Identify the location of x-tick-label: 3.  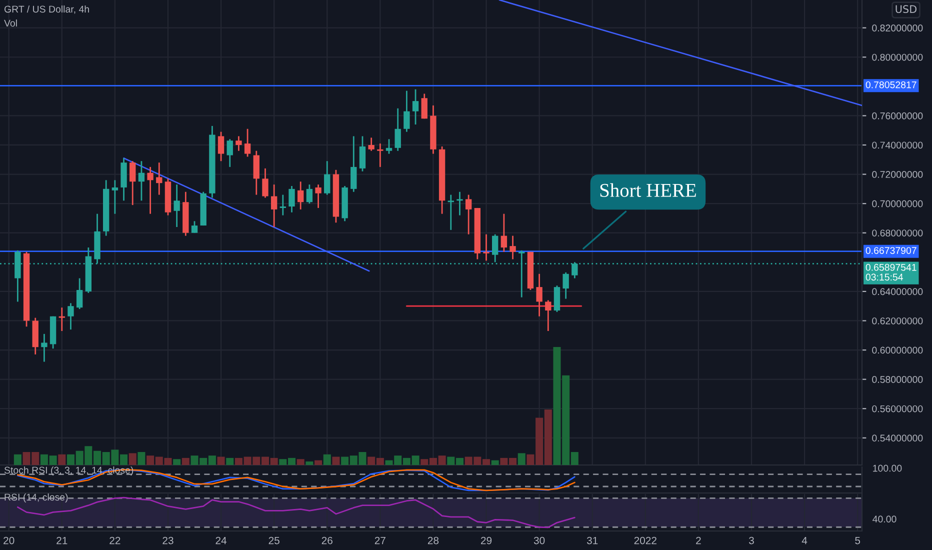
(751, 540).